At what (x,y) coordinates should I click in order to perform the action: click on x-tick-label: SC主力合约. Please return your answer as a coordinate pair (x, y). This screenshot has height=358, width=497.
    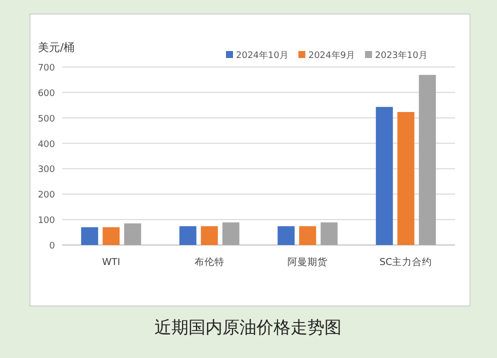
    Looking at the image, I should click on (406, 262).